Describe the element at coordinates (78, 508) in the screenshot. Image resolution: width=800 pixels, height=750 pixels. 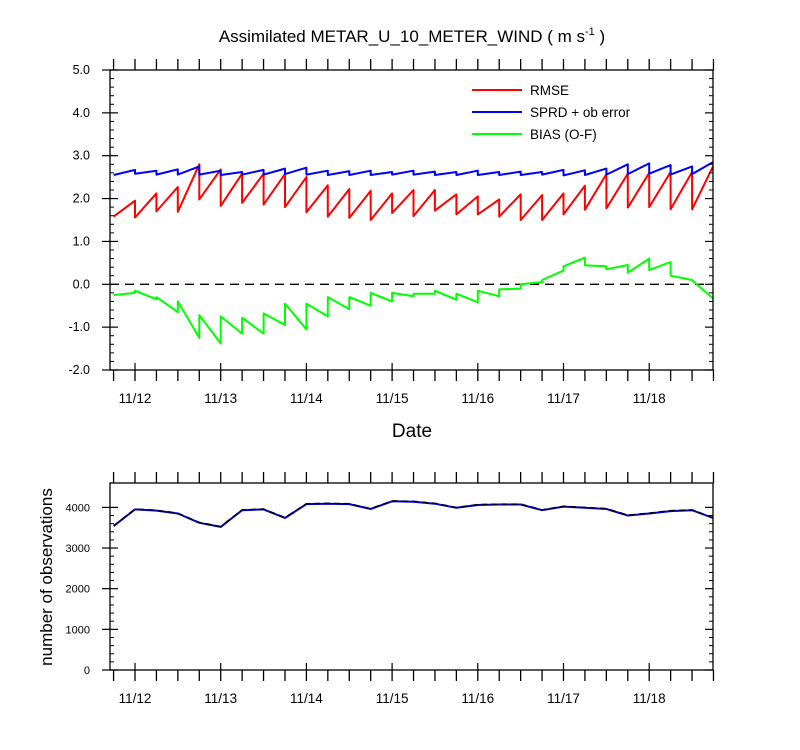
I see `y-tick-label: 4000` at that location.